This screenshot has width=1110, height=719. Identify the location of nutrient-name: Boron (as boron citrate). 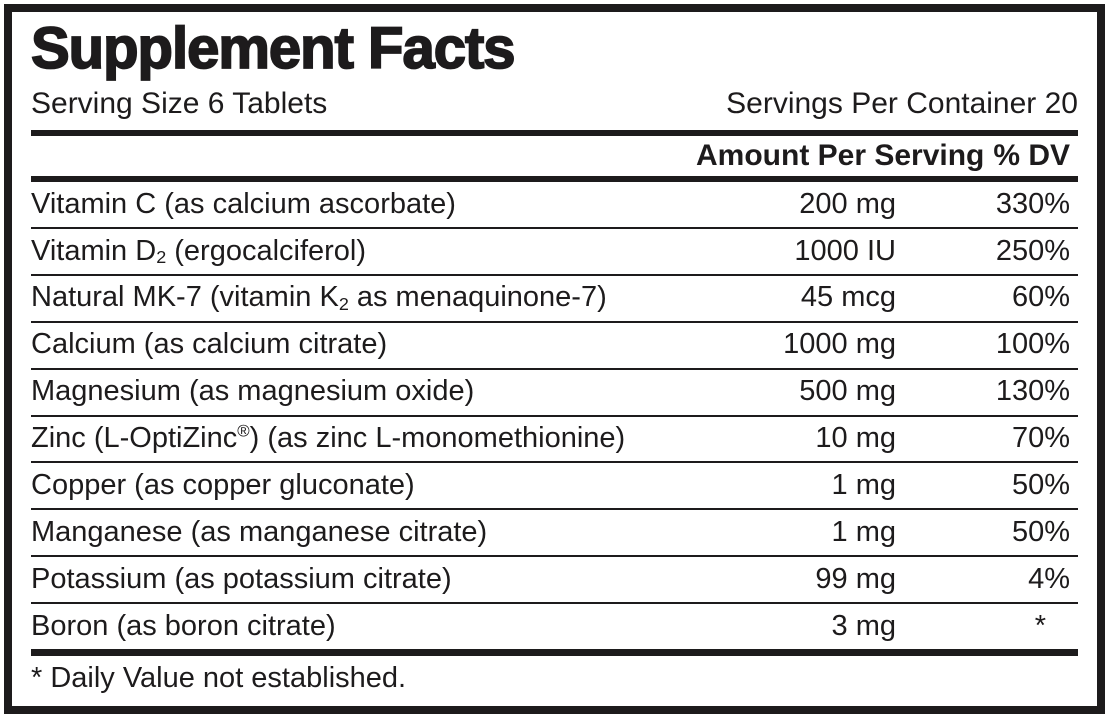
(183, 625).